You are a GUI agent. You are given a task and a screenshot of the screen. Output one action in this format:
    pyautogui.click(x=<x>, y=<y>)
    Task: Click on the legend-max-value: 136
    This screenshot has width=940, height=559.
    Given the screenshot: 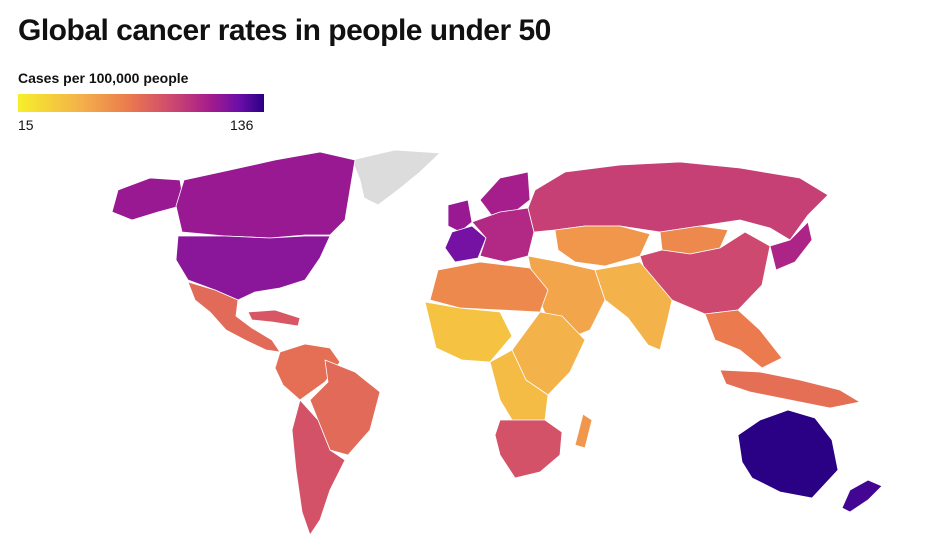 What is the action you would take?
    pyautogui.click(x=242, y=125)
    